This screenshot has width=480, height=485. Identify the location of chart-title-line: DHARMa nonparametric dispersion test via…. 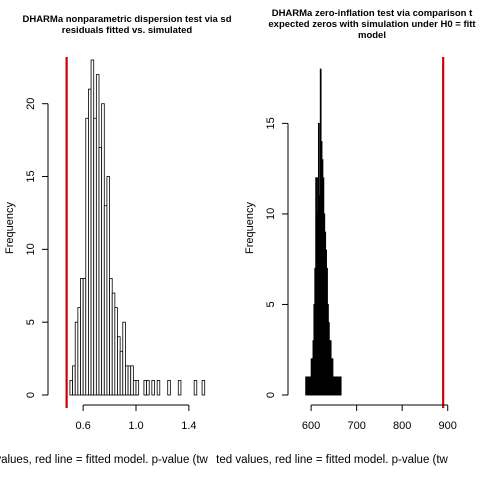
(126, 19).